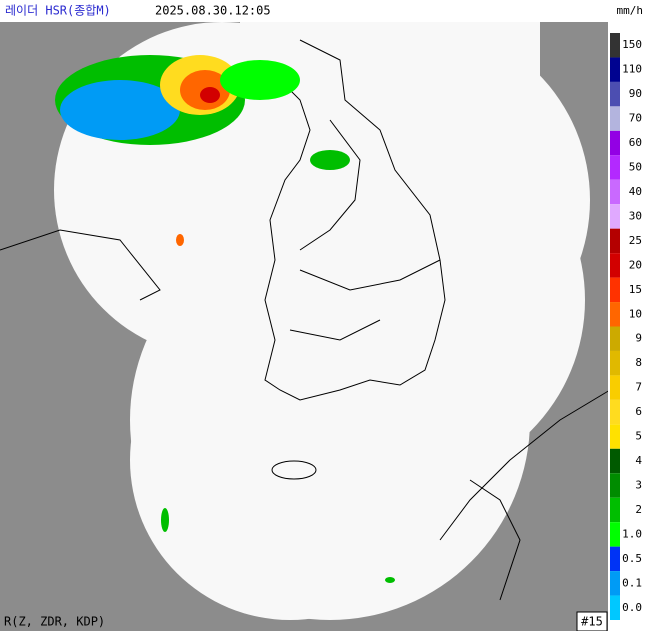  What do you see at coordinates (54, 622) in the screenshot?
I see `method: R(Z, ZDR, KDP)` at bounding box center [54, 622].